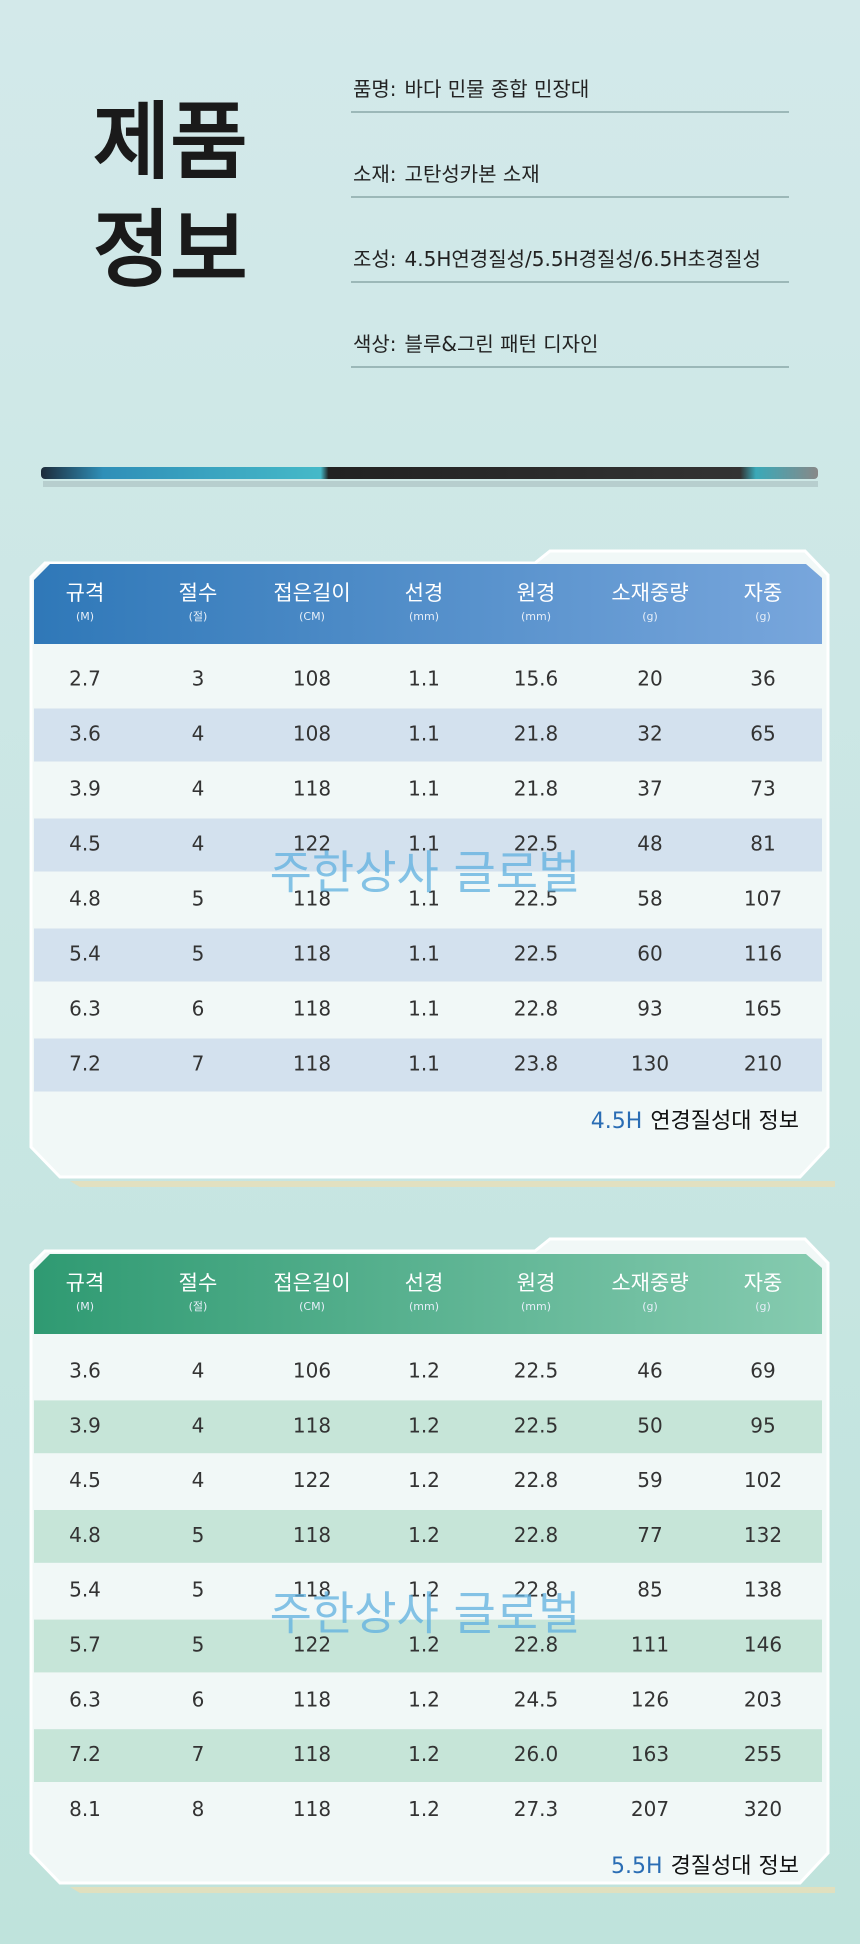 This screenshot has height=1948, width=860. Describe the element at coordinates (763, 1754) in the screenshot. I see `cell: 255` at that location.